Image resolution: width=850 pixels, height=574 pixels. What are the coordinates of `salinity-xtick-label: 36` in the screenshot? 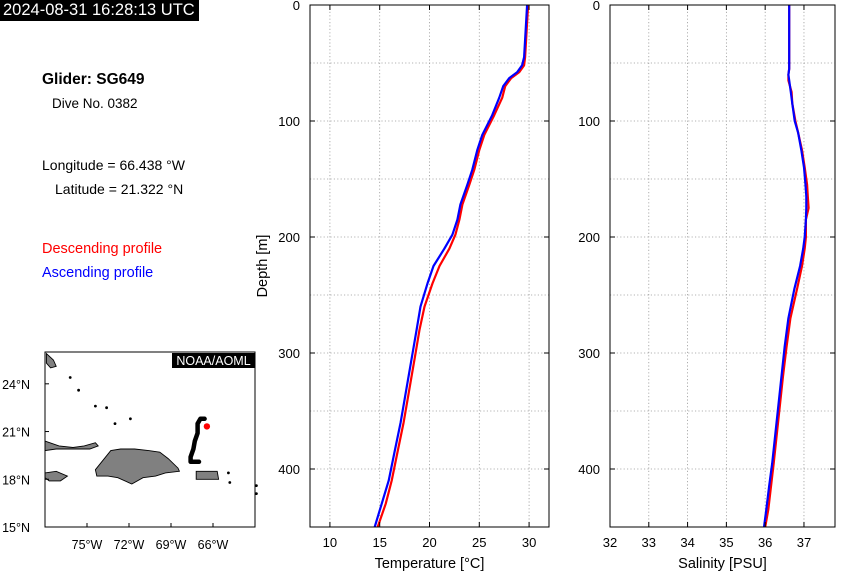 It's located at (765, 542).